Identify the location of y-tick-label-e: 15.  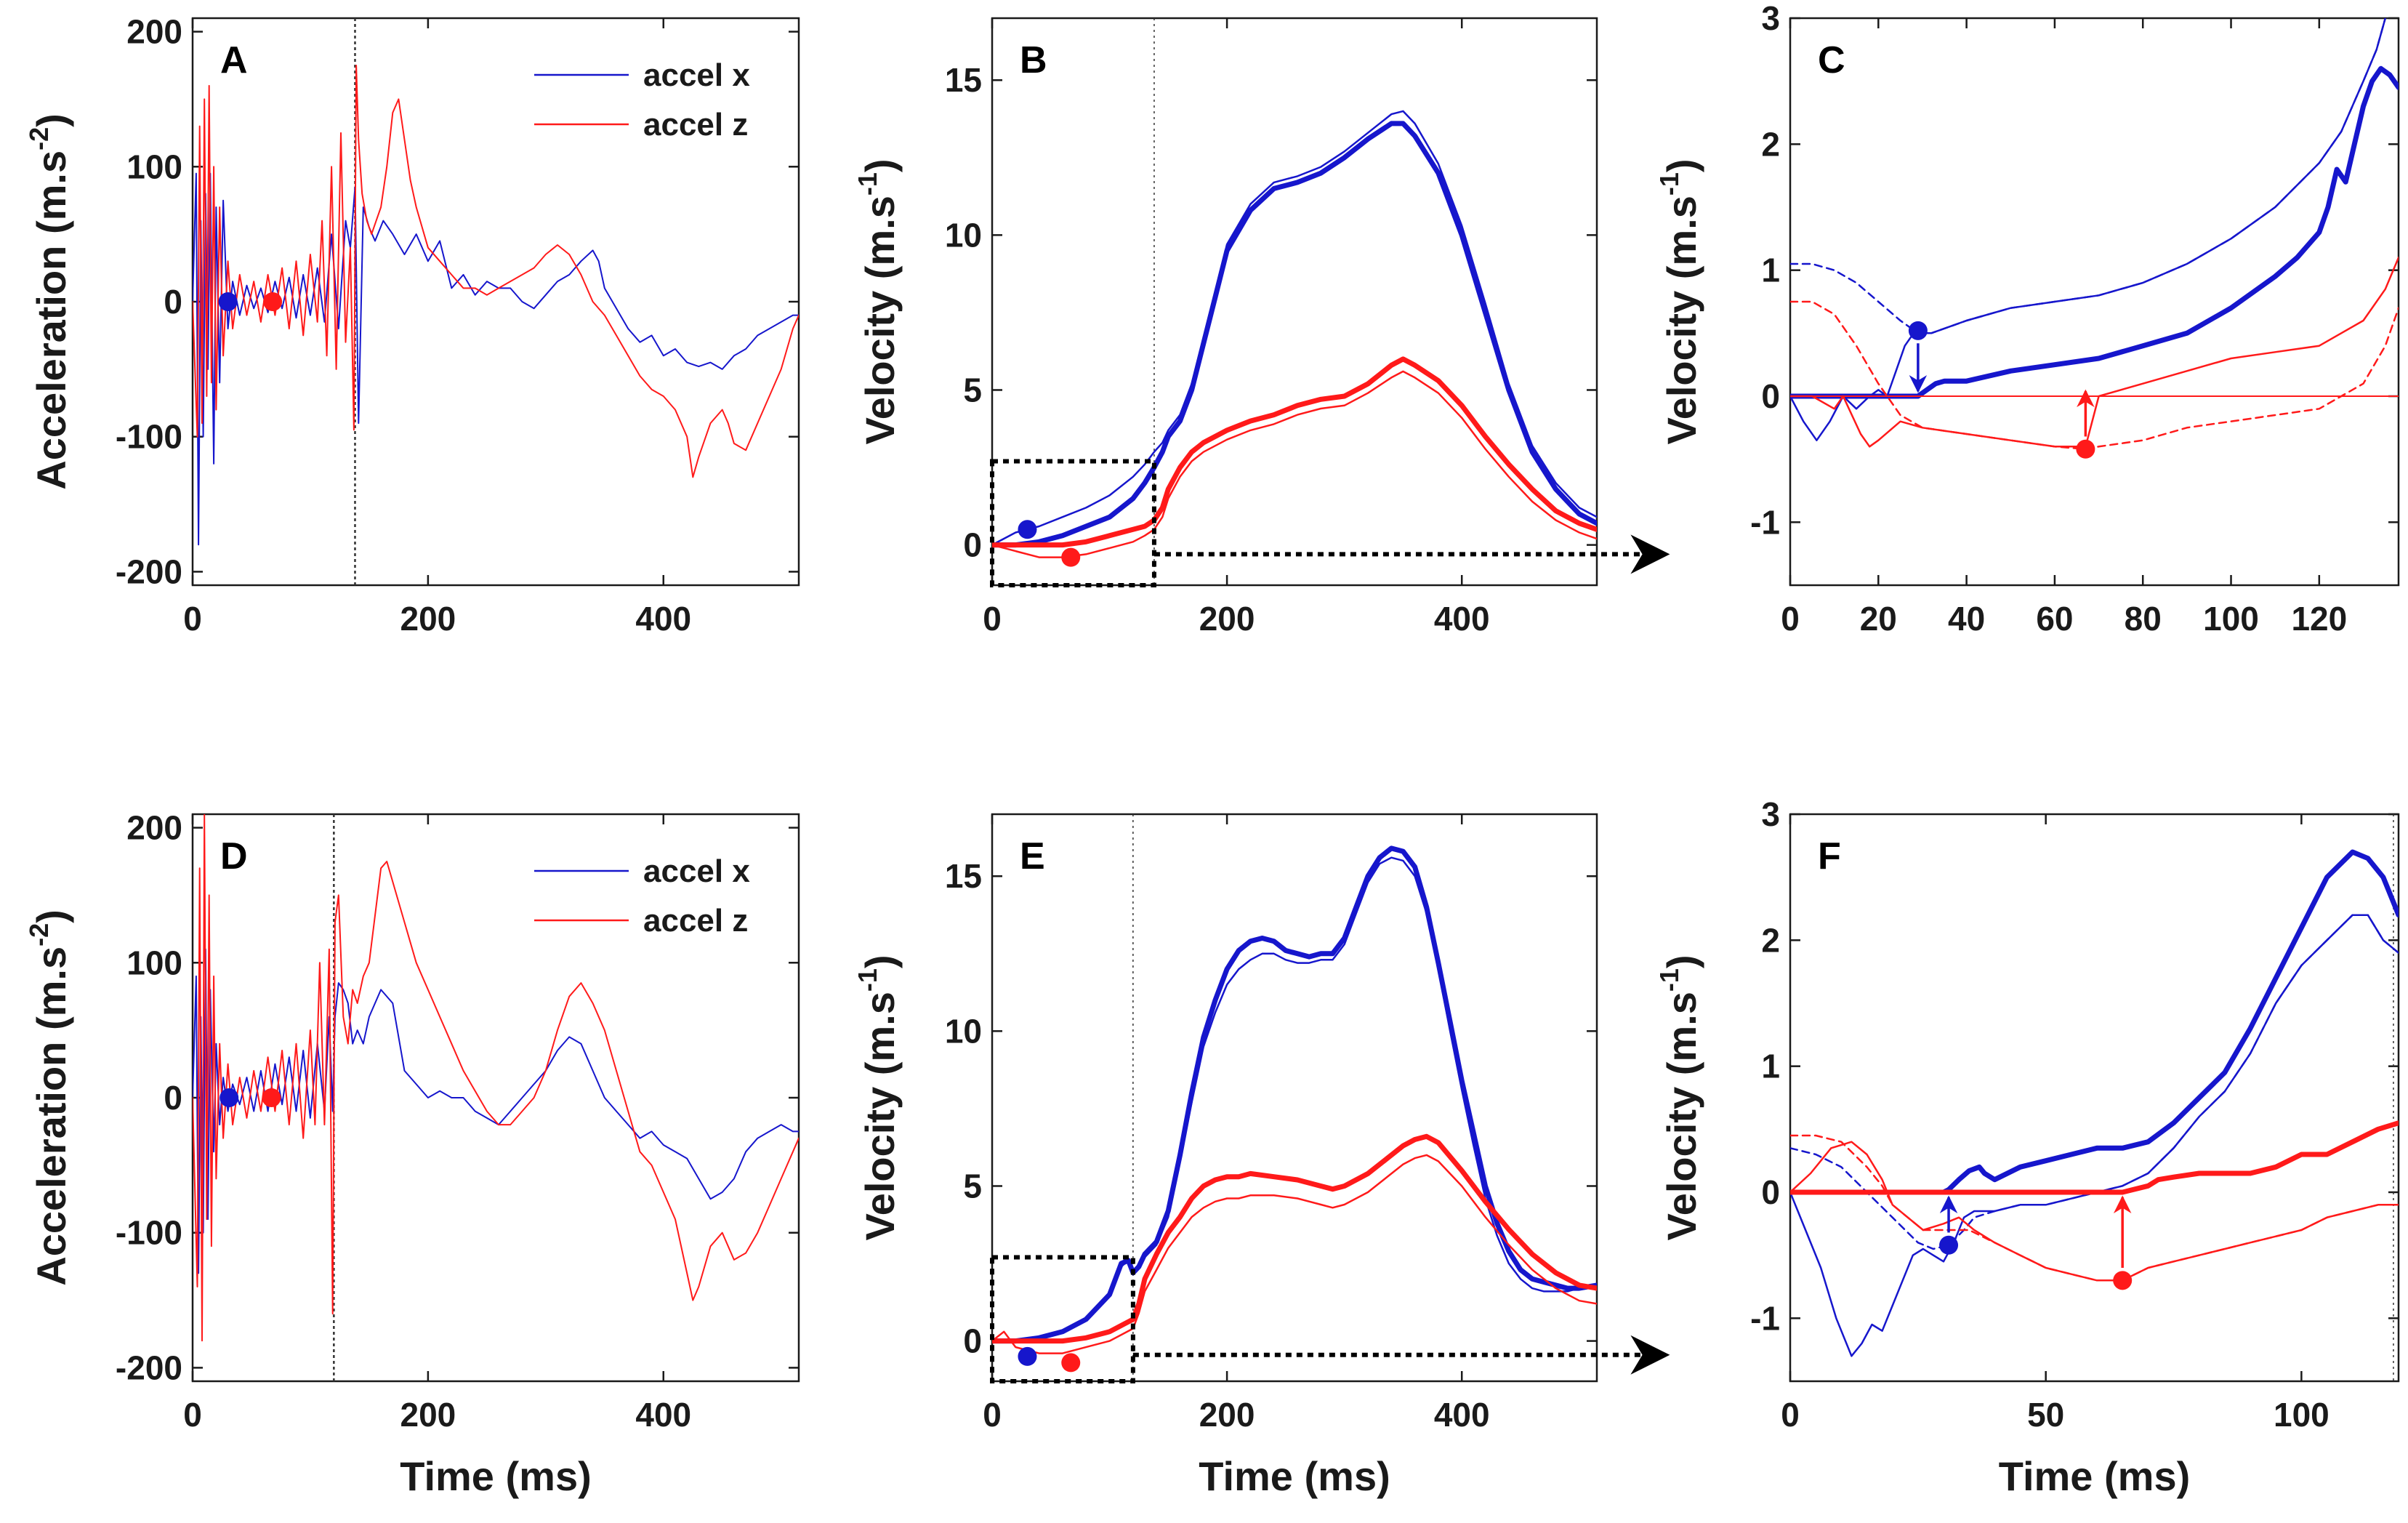
(964, 876).